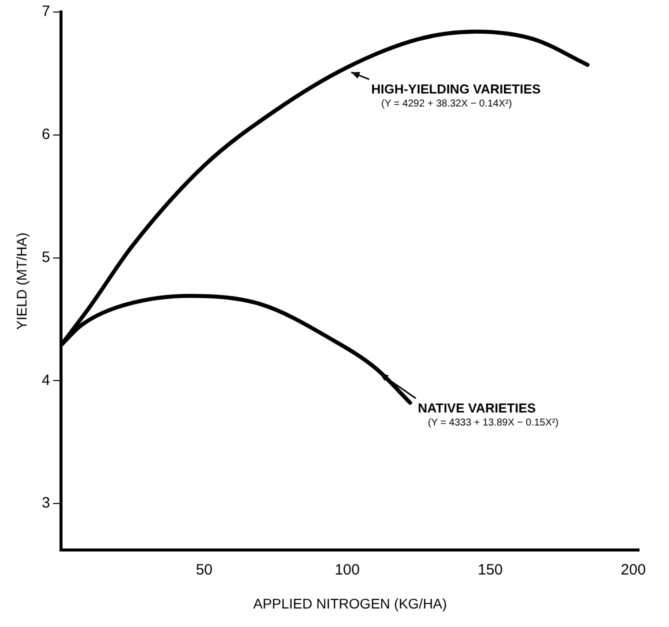  What do you see at coordinates (493, 422) in the screenshot?
I see `annotation: (Y = 4333 + 13.89X − 0.15X²)` at bounding box center [493, 422].